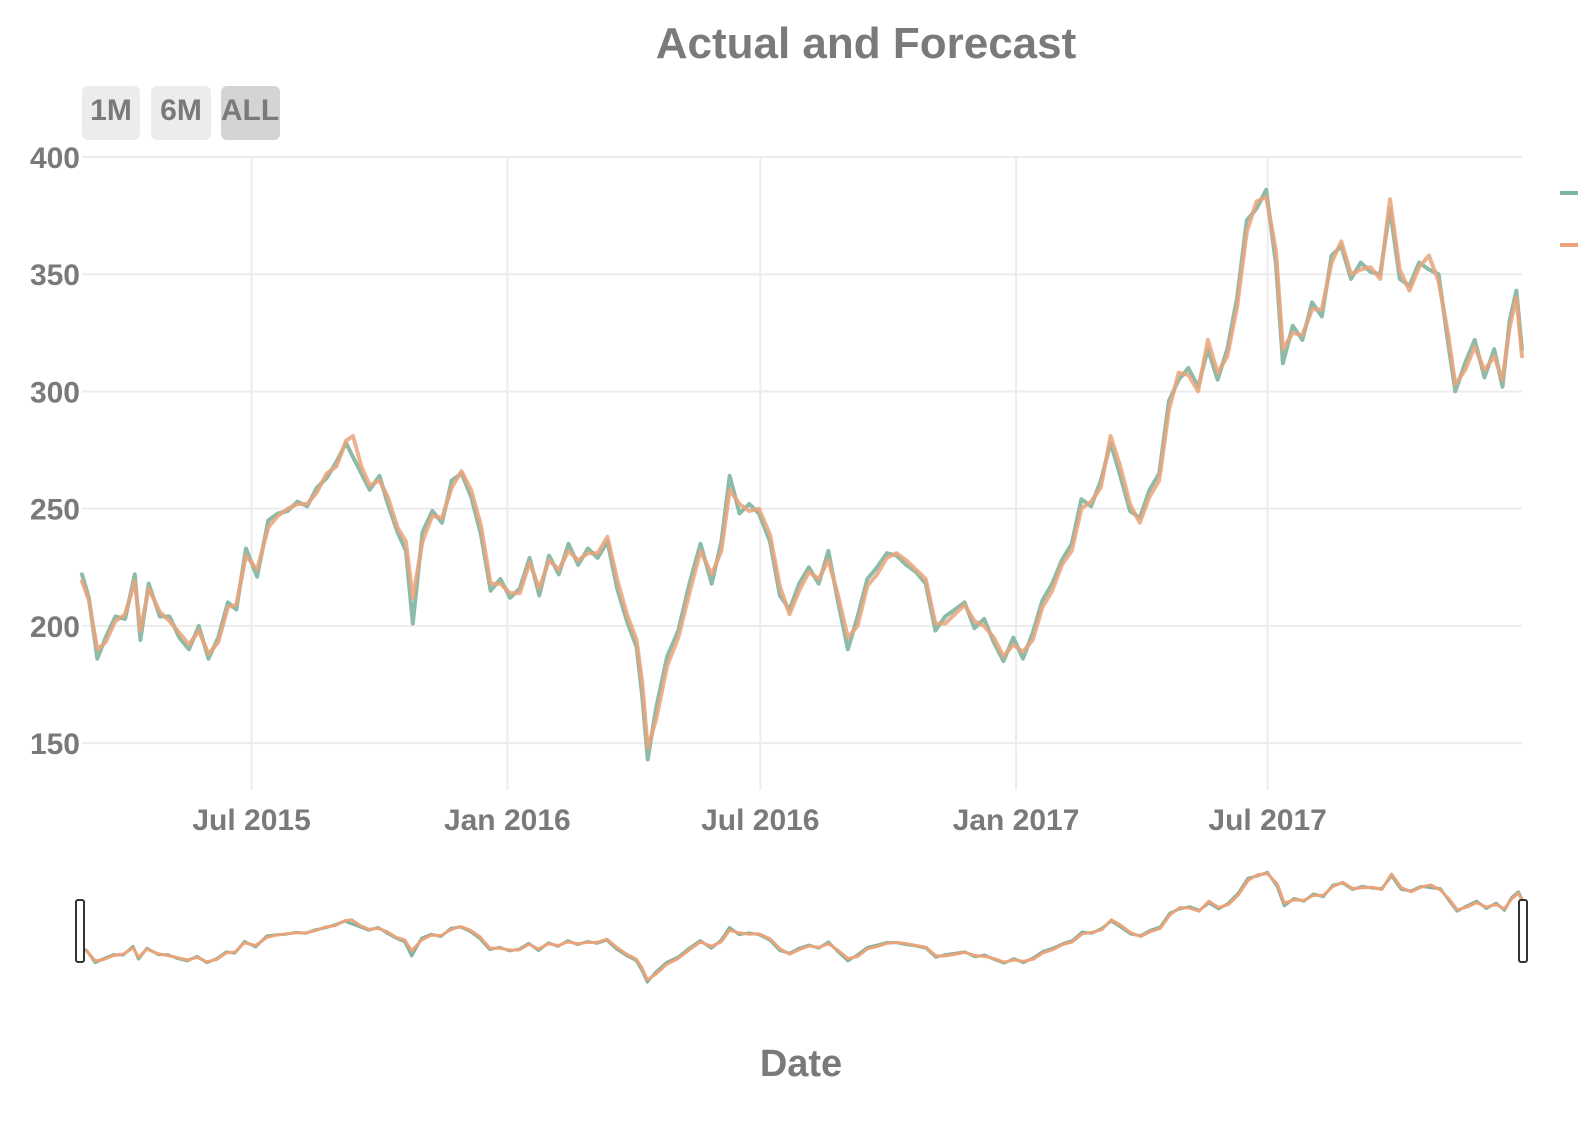 This screenshot has height=1148, width=1578. I want to click on y-tick-label: 250, so click(55, 510).